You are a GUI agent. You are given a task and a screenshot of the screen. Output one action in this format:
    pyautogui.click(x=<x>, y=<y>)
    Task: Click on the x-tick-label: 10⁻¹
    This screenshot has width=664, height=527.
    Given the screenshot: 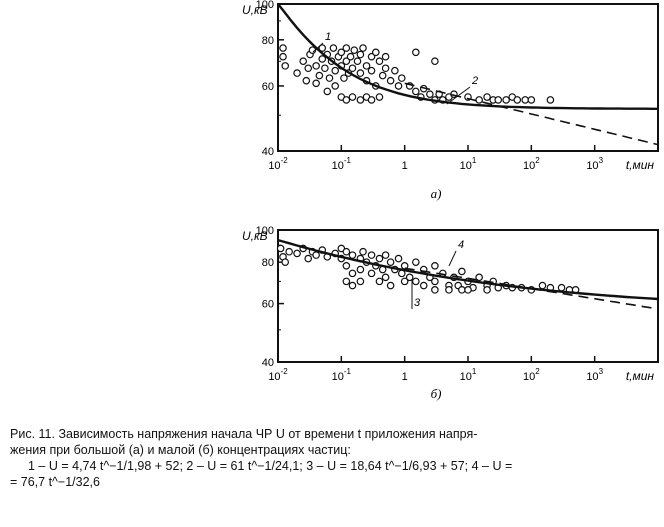 What is the action you would take?
    pyautogui.click(x=342, y=164)
    